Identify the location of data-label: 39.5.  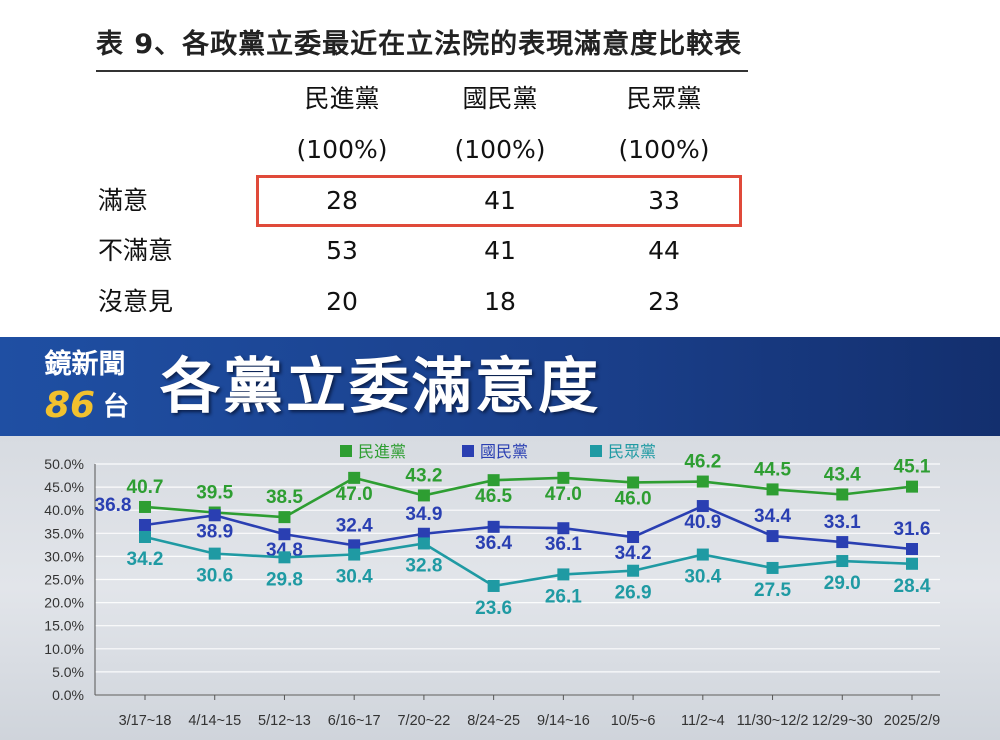
(214, 493).